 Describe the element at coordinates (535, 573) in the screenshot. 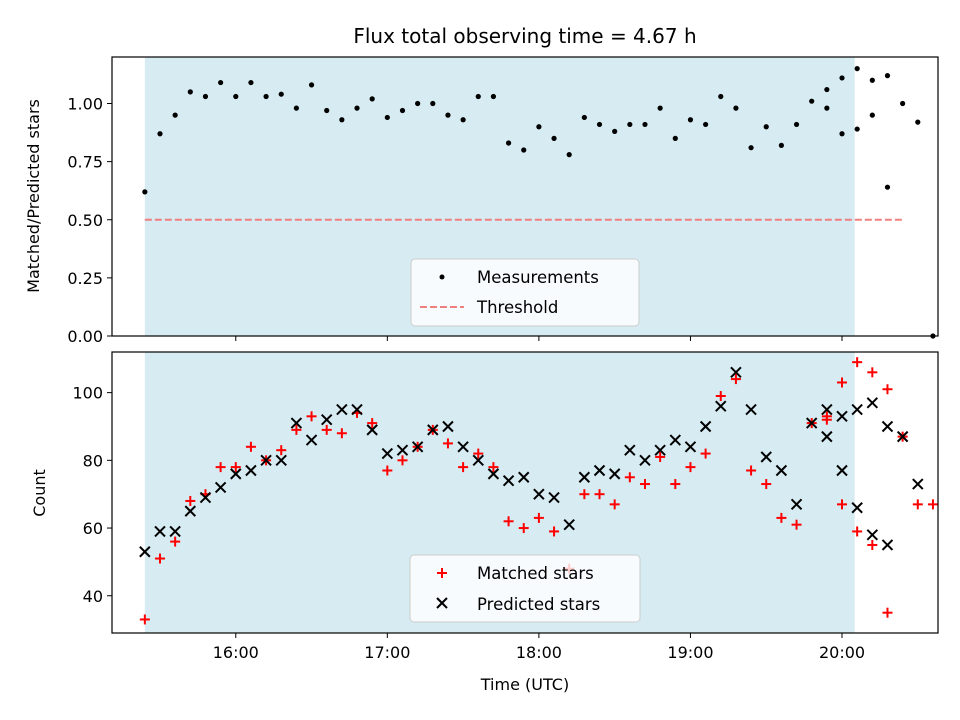

I see `bottom-legend-matched-label: Matched stars` at that location.